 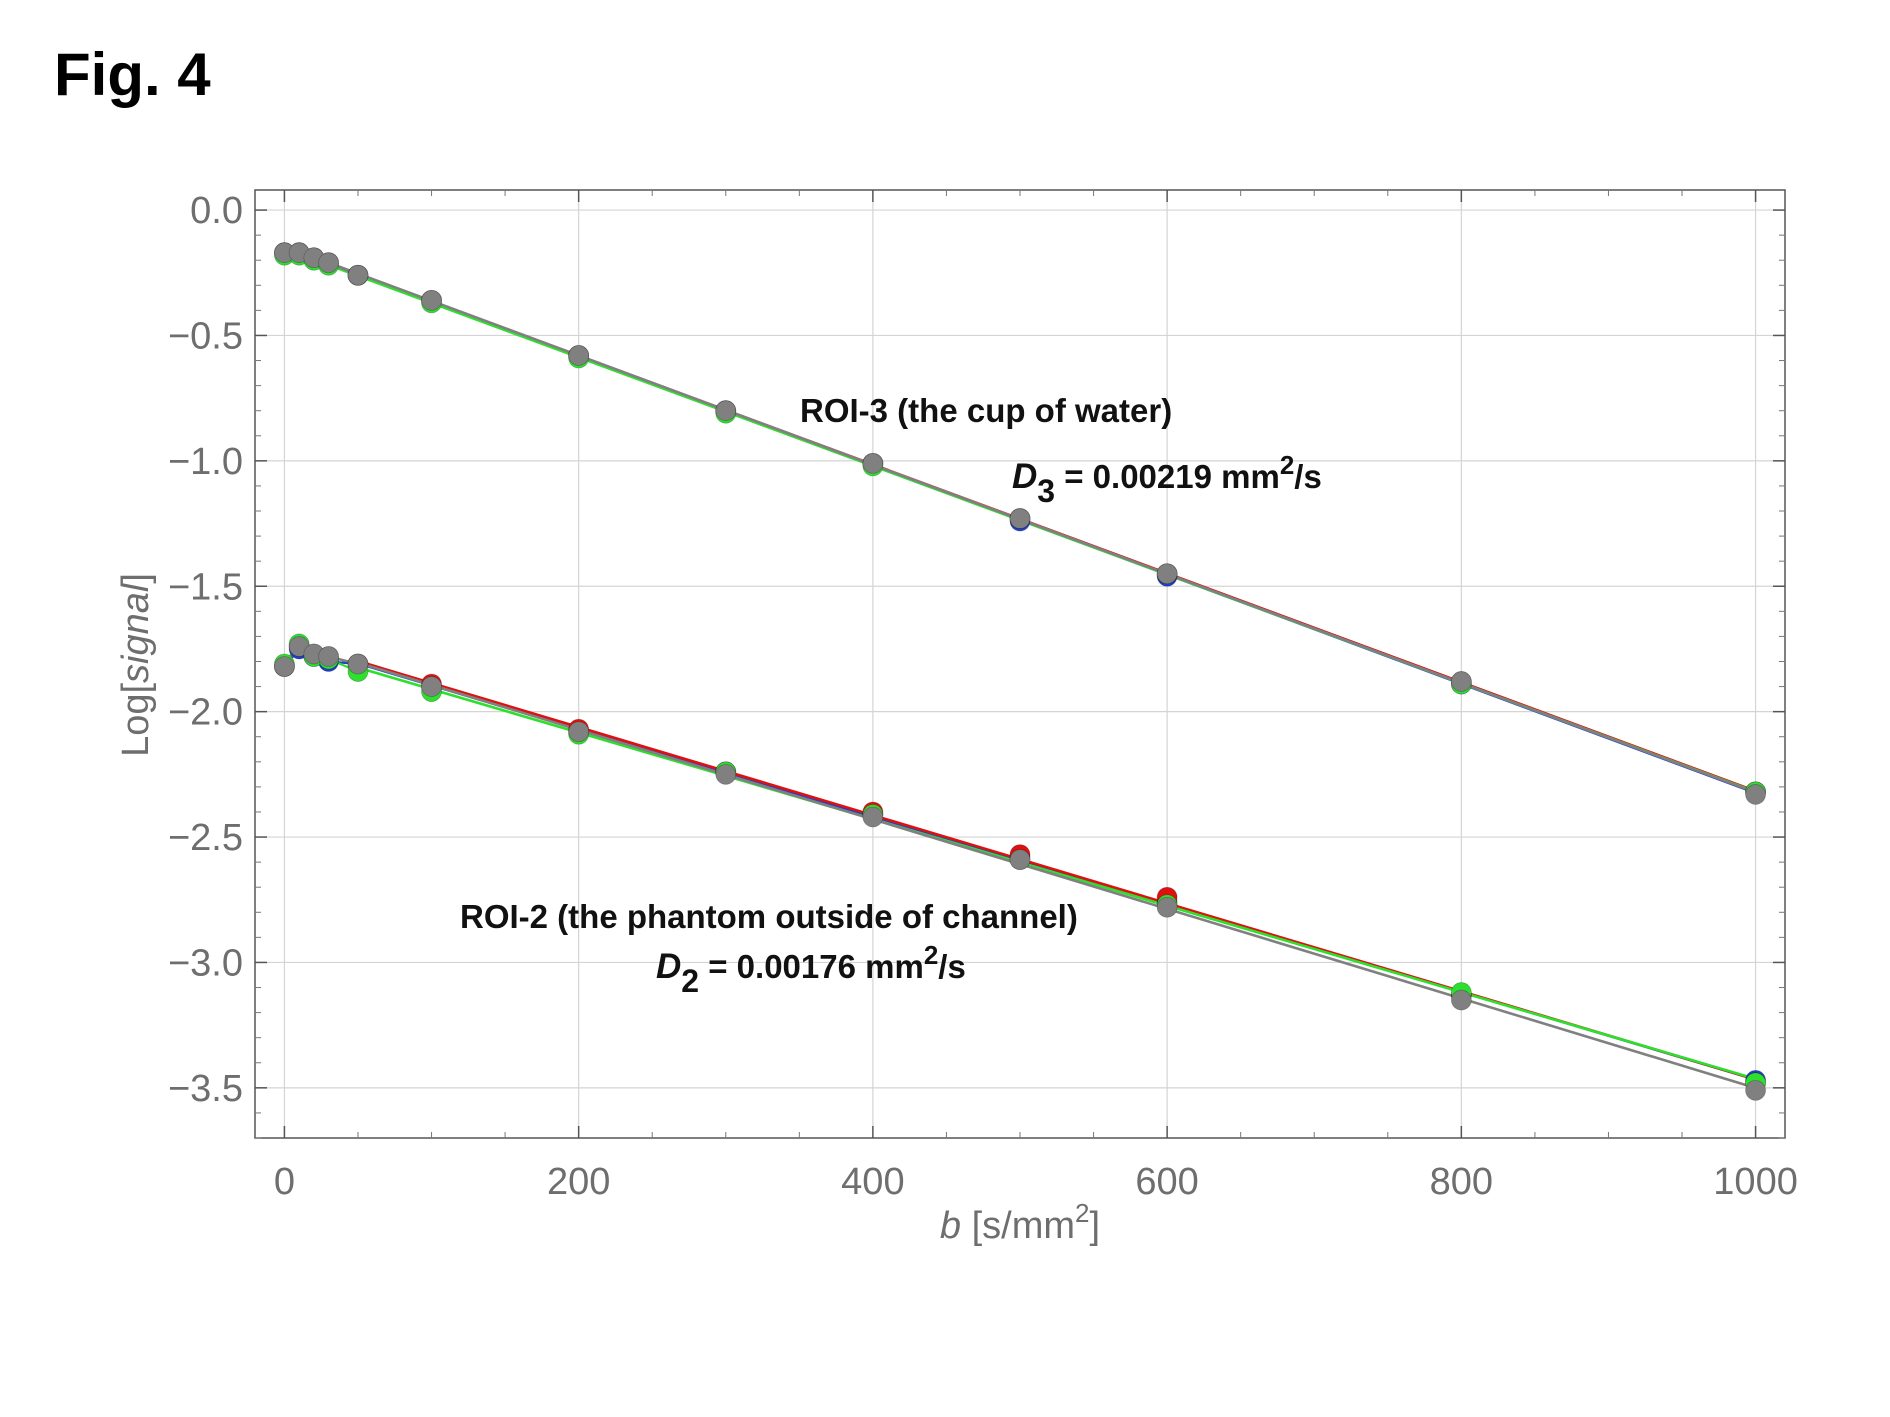 I want to click on roi3-d-sup: 2, so click(x=1287, y=465).